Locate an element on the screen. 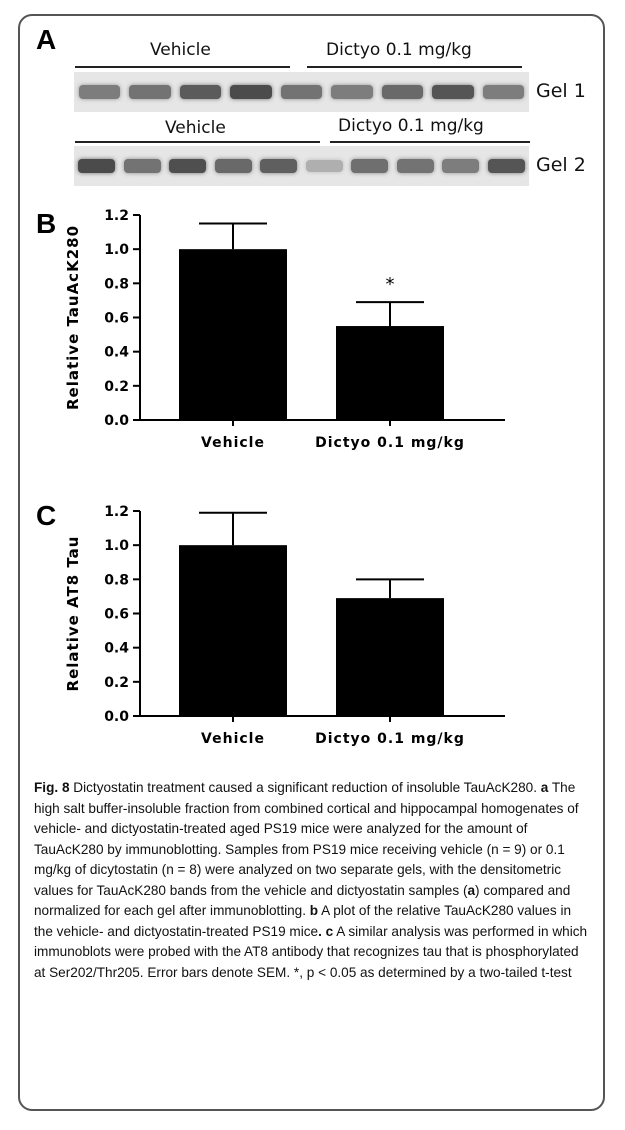 Image resolution: width=625 pixels, height=1130 pixels. gel2-dictyo-line is located at coordinates (430, 142).